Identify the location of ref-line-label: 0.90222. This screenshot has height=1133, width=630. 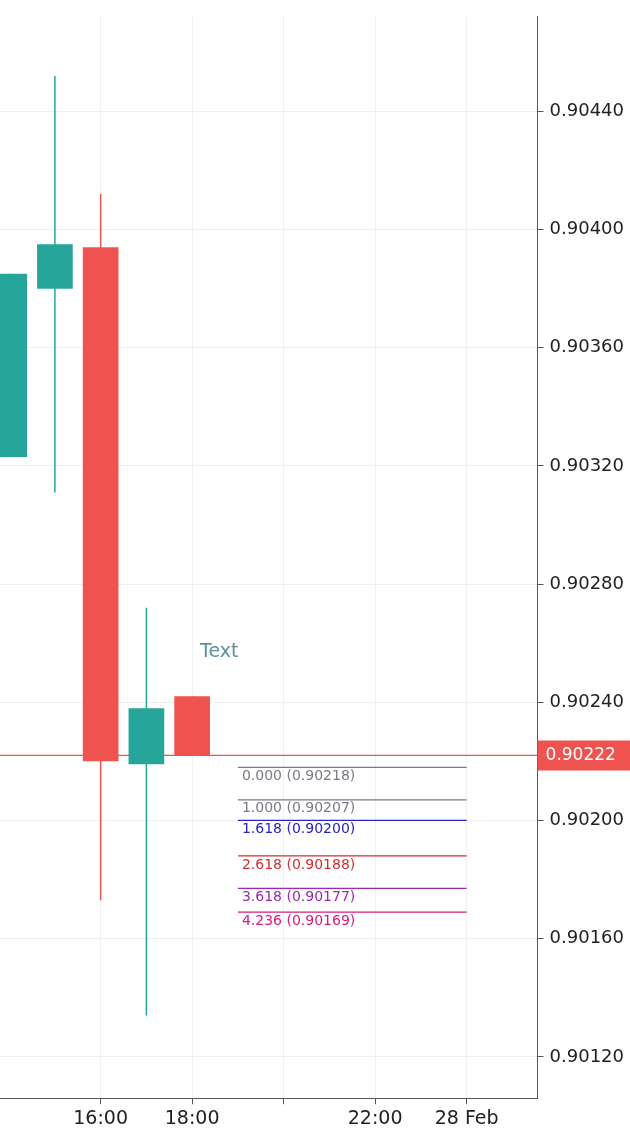
(580, 753).